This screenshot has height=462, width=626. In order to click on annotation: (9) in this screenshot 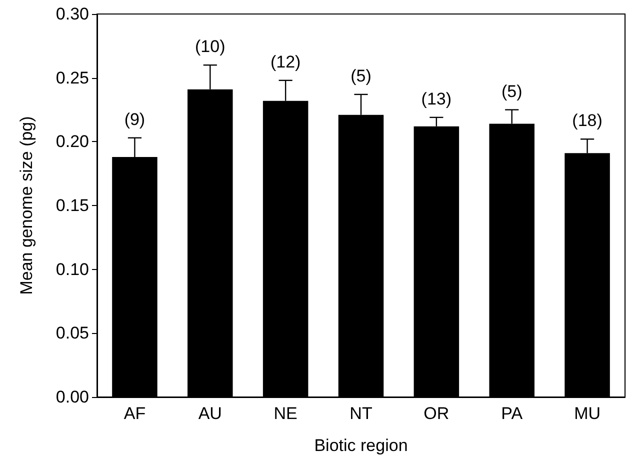, I will do `click(135, 119)`.